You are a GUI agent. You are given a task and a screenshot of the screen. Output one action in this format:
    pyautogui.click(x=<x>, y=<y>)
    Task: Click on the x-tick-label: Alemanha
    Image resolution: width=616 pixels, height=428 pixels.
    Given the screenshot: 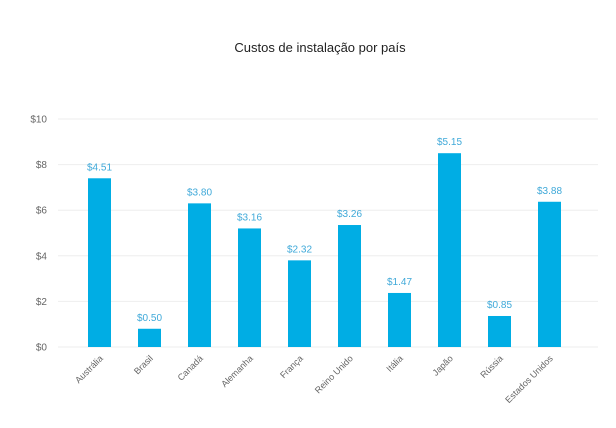 What is the action you would take?
    pyautogui.click(x=237, y=371)
    